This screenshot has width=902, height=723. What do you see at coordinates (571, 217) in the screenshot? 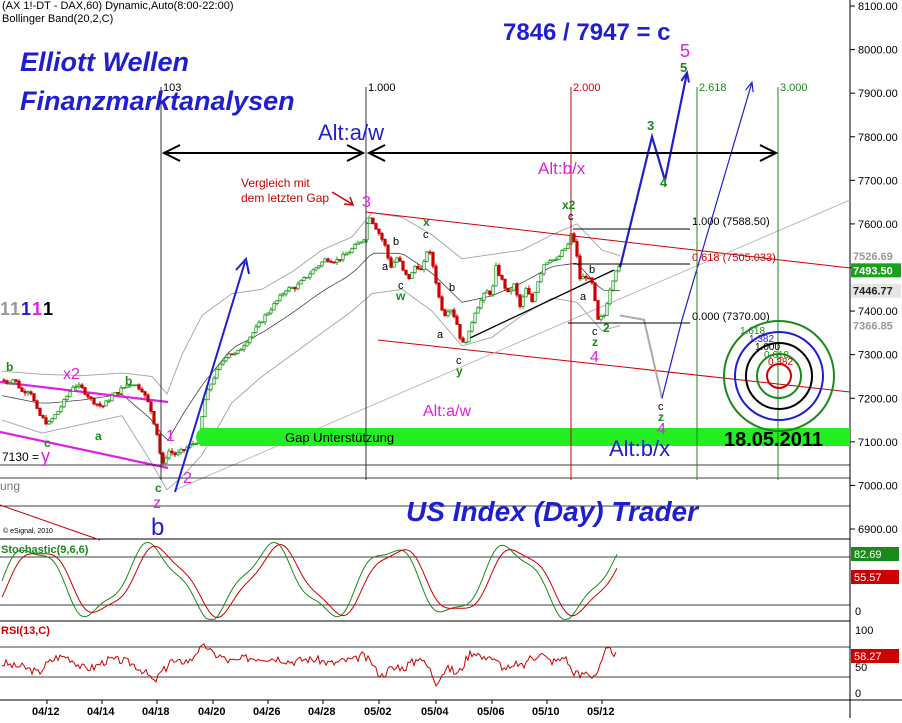
I see `wave-label-c-right: c` at bounding box center [571, 217].